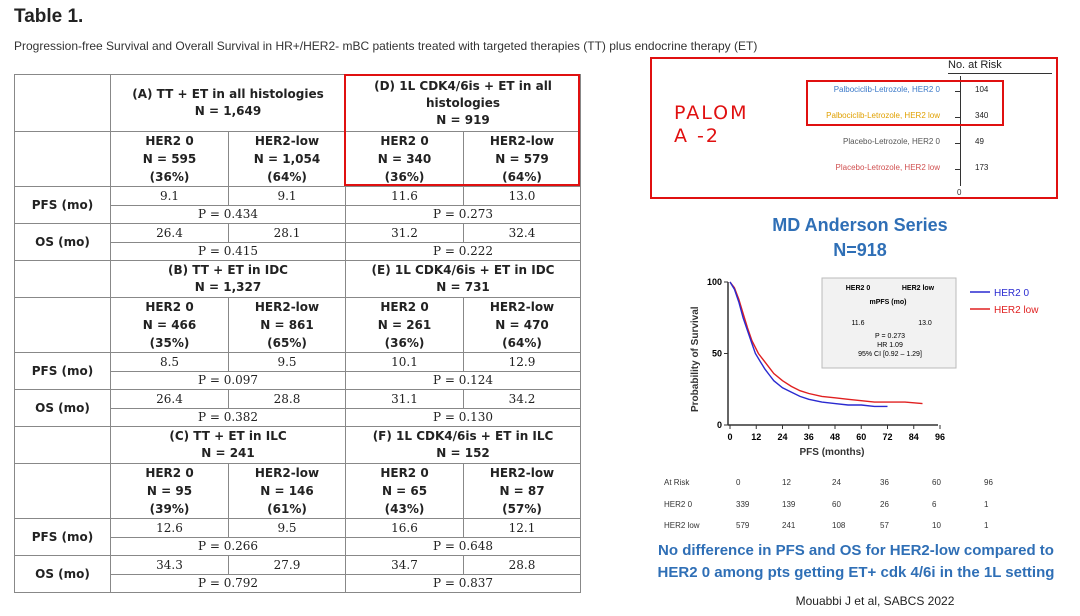 This screenshot has width=1080, height=616. I want to click on km-stats-col2: HER2 low, so click(918, 288).